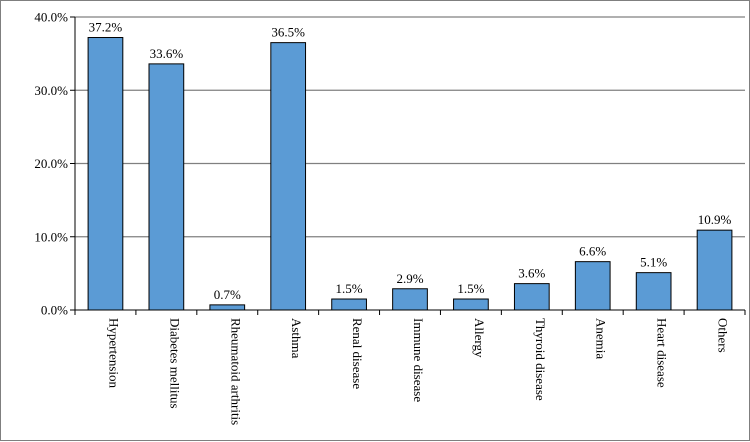 The height and width of the screenshot is (442, 750). What do you see at coordinates (288, 32) in the screenshot?
I see `data-label: 36.5%` at bounding box center [288, 32].